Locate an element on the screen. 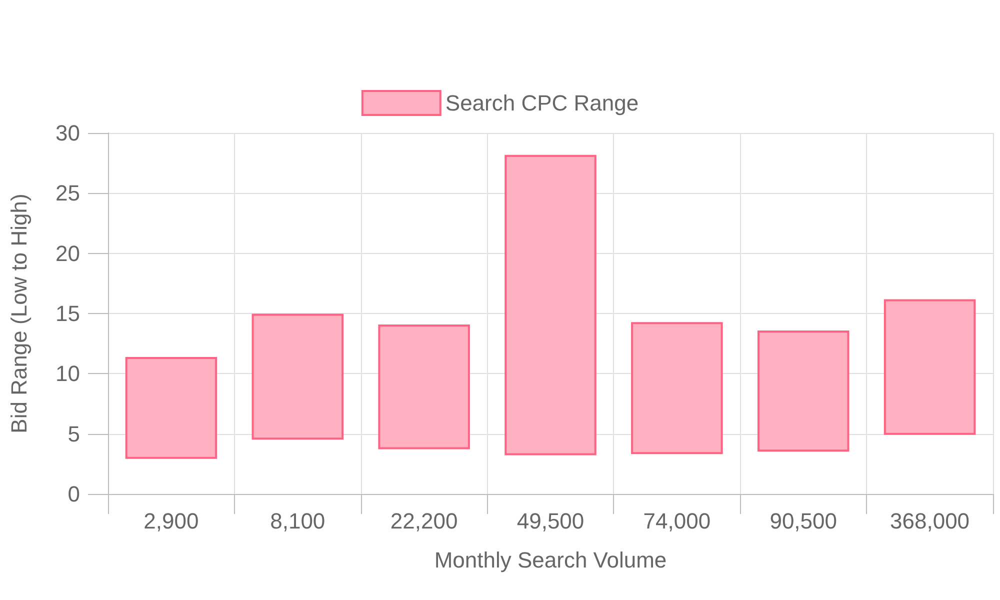 This screenshot has height=600, width=1000. y-tick-label: 15 is located at coordinates (68, 313).